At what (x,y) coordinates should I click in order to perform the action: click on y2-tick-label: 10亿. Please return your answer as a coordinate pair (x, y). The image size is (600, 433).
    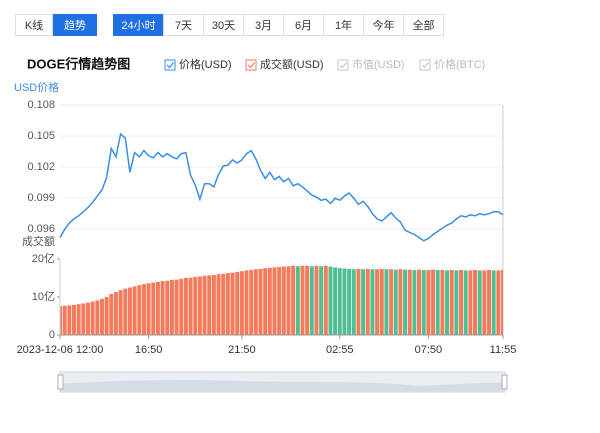
    Looking at the image, I should click on (43, 296).